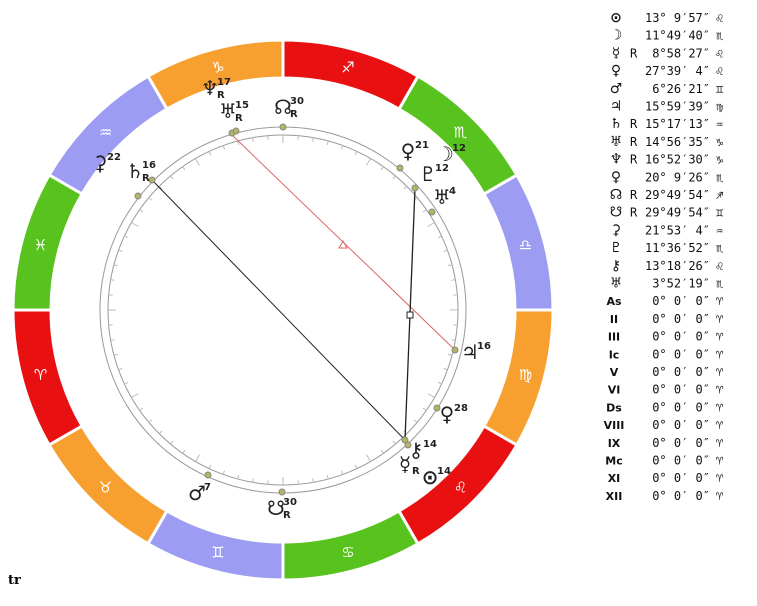 The image size is (757, 606). Describe the element at coordinates (616, 107) in the screenshot. I see `row-symbol: ♃` at that location.